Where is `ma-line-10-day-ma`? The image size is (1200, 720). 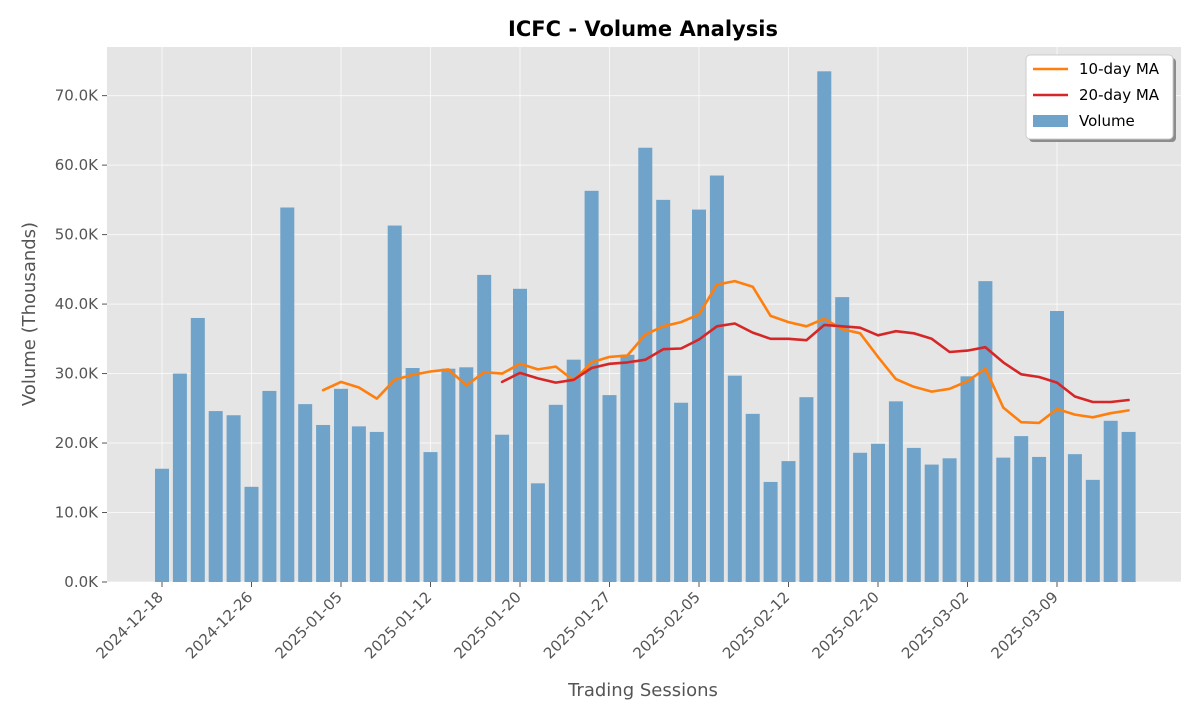 ma-line-10-day-ma is located at coordinates (725, 352).